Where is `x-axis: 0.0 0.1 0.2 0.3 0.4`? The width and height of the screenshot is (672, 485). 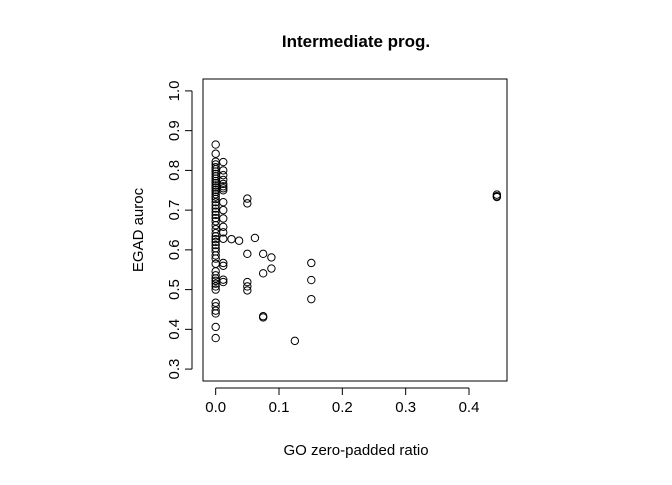
x-axis: 0.0 0.1 0.2 0.3 0.4 is located at coordinates (342, 401).